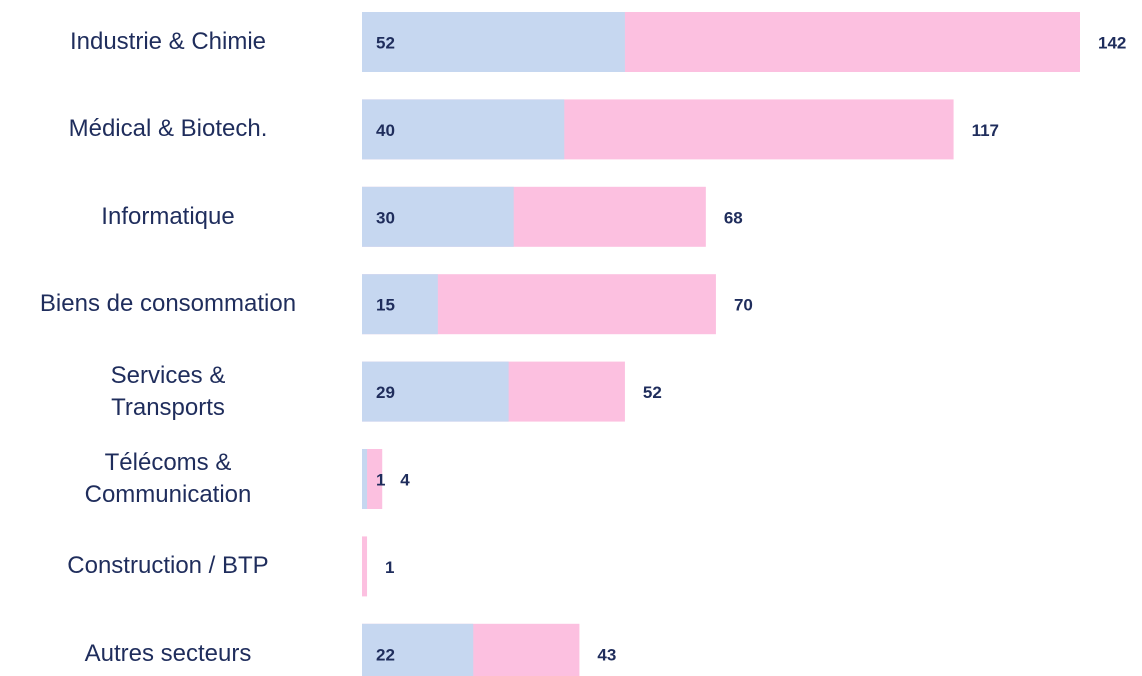 The image size is (1142, 676). Describe the element at coordinates (168, 129) in the screenshot. I see `category-label: Médical & Biotech.` at that location.